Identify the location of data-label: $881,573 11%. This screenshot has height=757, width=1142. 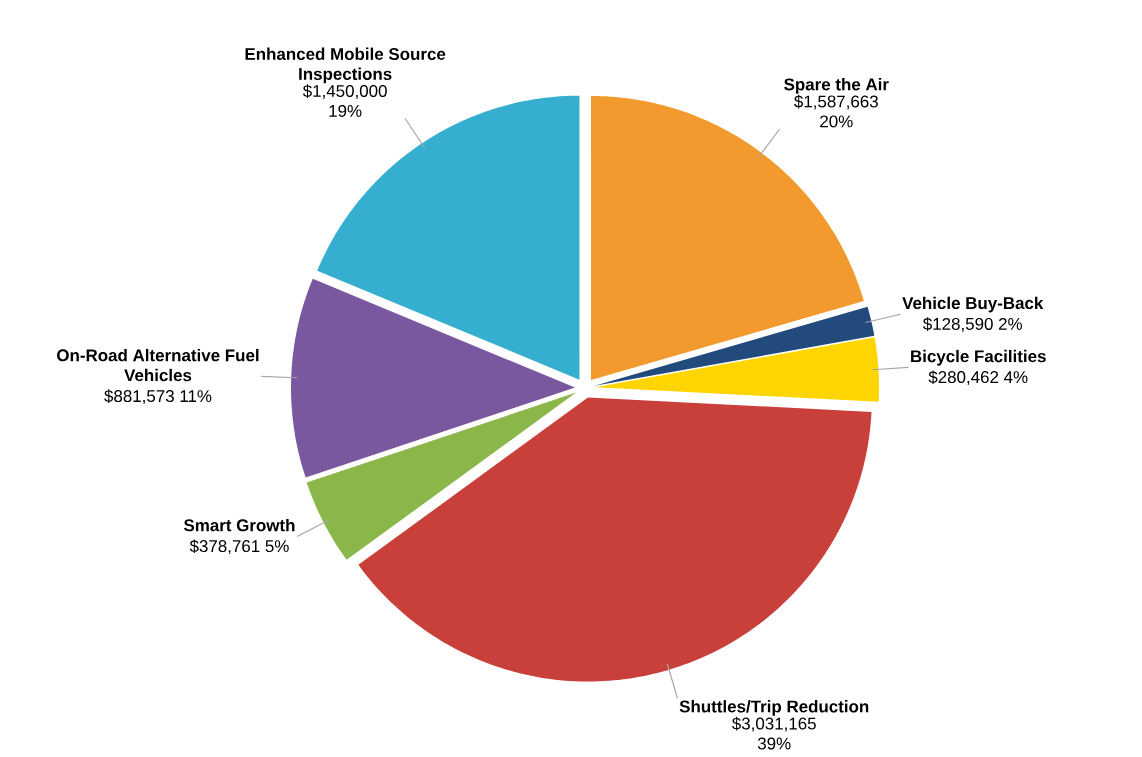
(158, 397).